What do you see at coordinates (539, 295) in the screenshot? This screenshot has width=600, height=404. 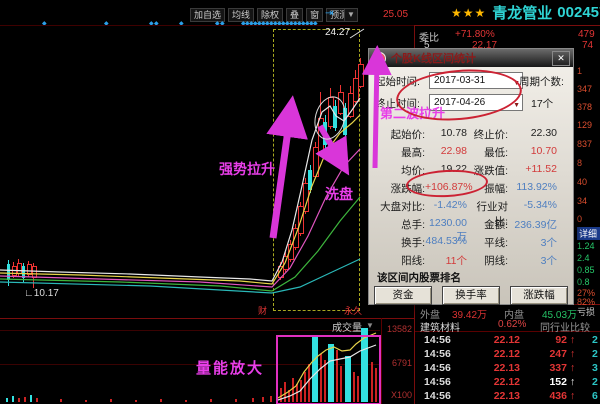 I see `ranking-button-涨跌幅: 涨跌幅` at bounding box center [539, 295].